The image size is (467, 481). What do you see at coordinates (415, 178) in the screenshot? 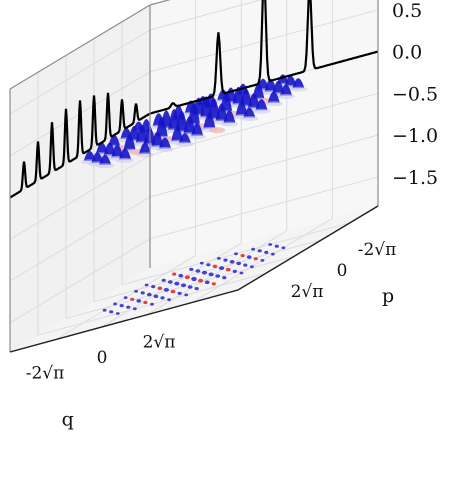
I see `z-tick-label: −1.5` at bounding box center [415, 178].